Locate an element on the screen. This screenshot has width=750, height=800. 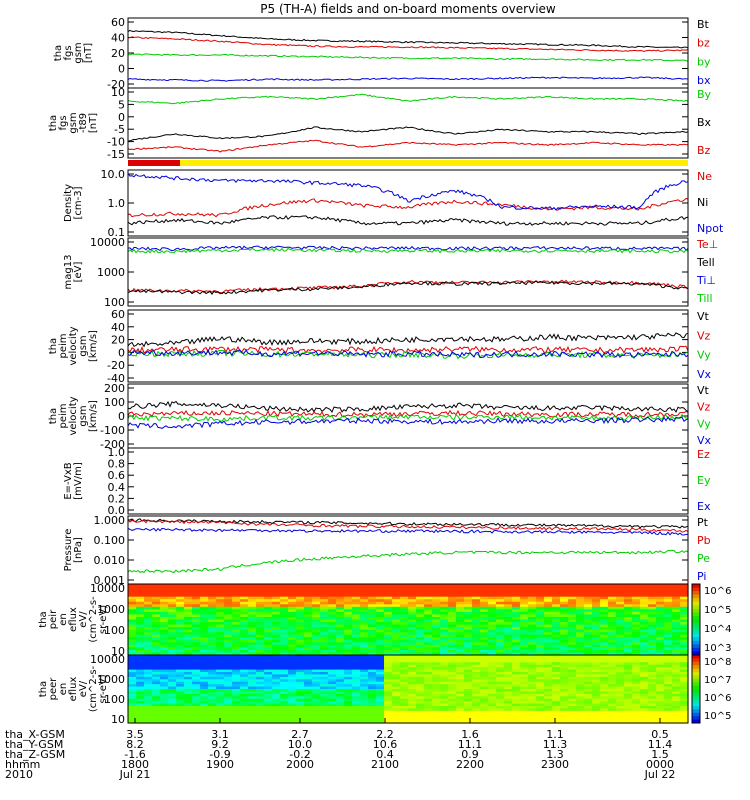
legend-label: Npot is located at coordinates (710, 228).